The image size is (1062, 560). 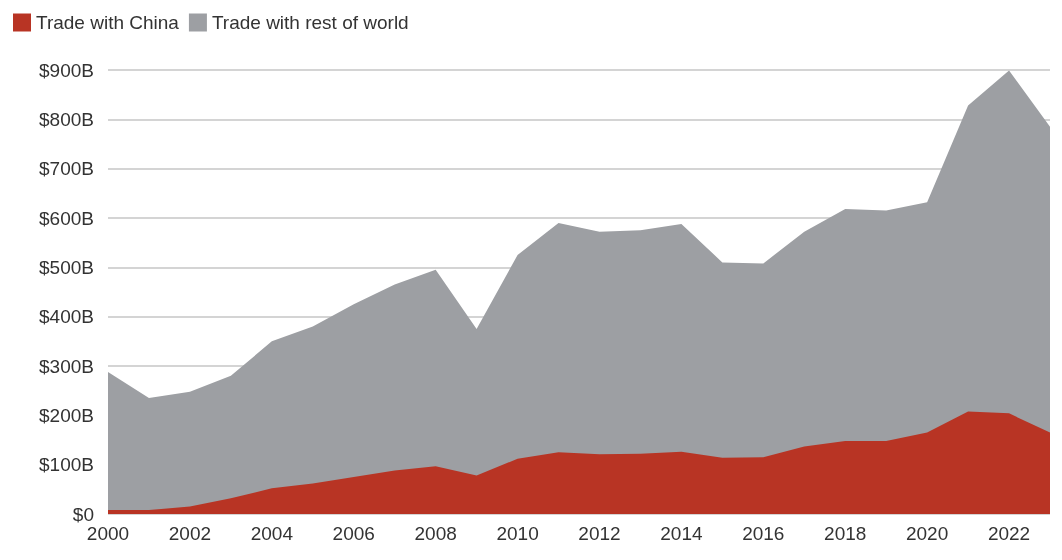 I want to click on x-tick-label: 2012, so click(x=599, y=533).